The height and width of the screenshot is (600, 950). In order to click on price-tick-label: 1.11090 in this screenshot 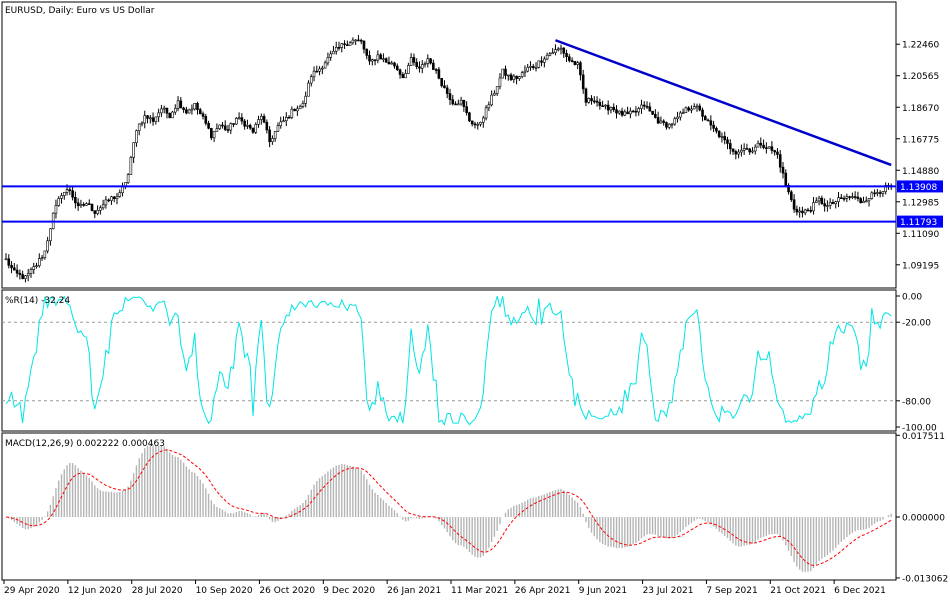, I will do `click(920, 235)`.